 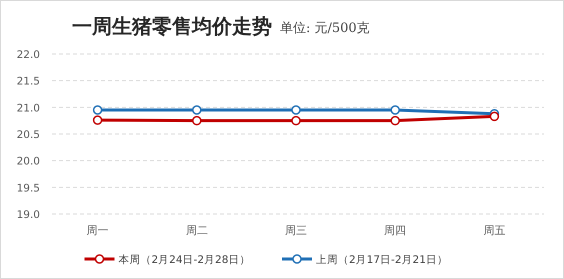 What do you see at coordinates (184, 259) in the screenshot?
I see `legend-label: 本周（2月24日-2月28日）` at bounding box center [184, 259].